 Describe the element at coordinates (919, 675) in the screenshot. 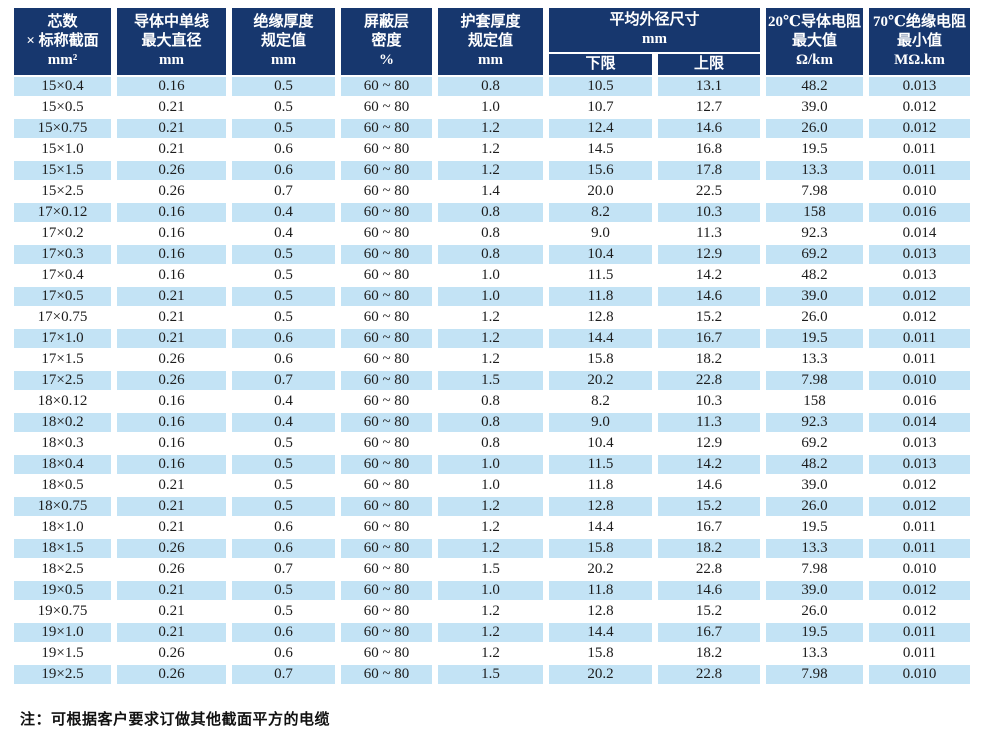

I see `table-cell: 0.010` at that location.